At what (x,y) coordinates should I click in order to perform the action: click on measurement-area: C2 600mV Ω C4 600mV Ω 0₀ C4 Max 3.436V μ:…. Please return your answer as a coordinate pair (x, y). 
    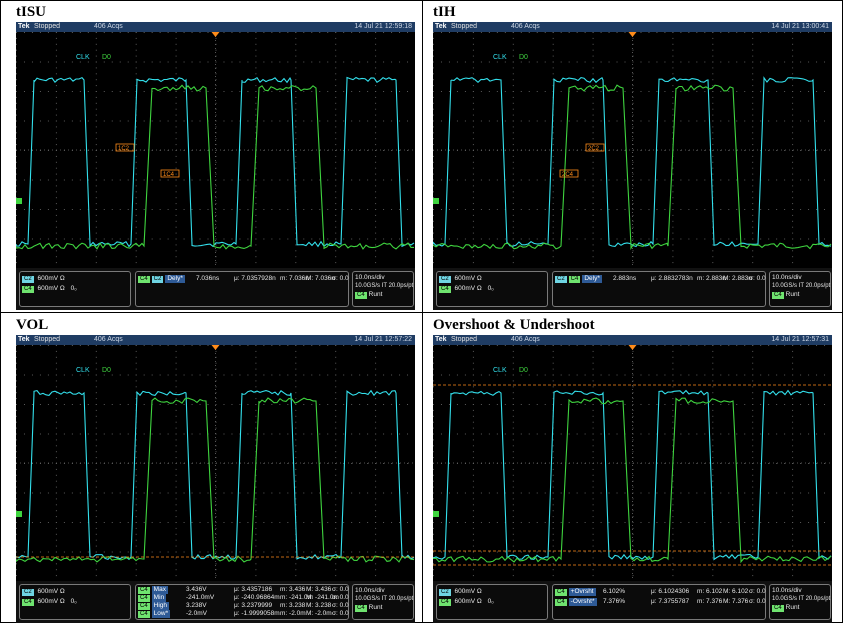
    Looking at the image, I should click on (215, 602).